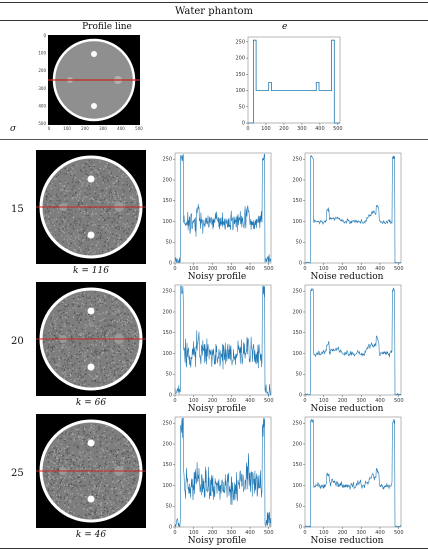  Describe the element at coordinates (42, 105) in the screenshot. I see `phantom-y-tick-label: 400` at that location.